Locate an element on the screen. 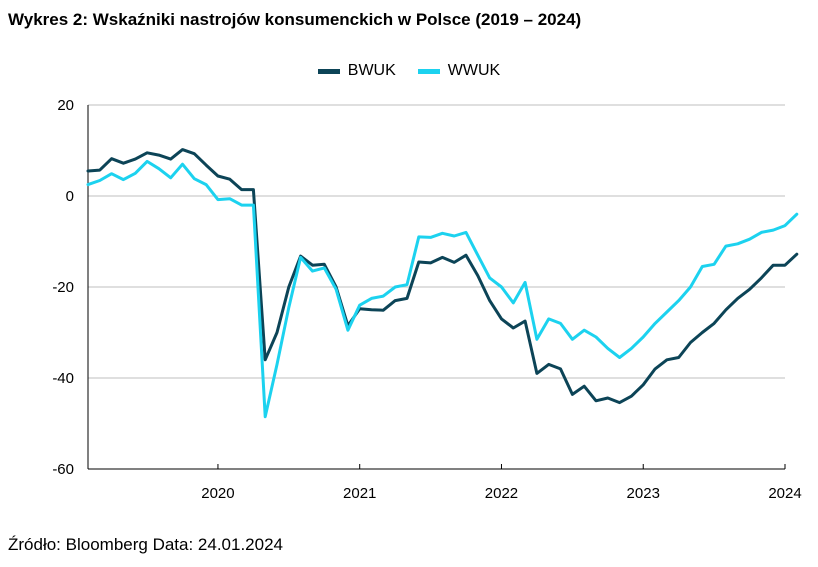 The width and height of the screenshot is (818, 567). y-tick-label: 20 is located at coordinates (65, 105).